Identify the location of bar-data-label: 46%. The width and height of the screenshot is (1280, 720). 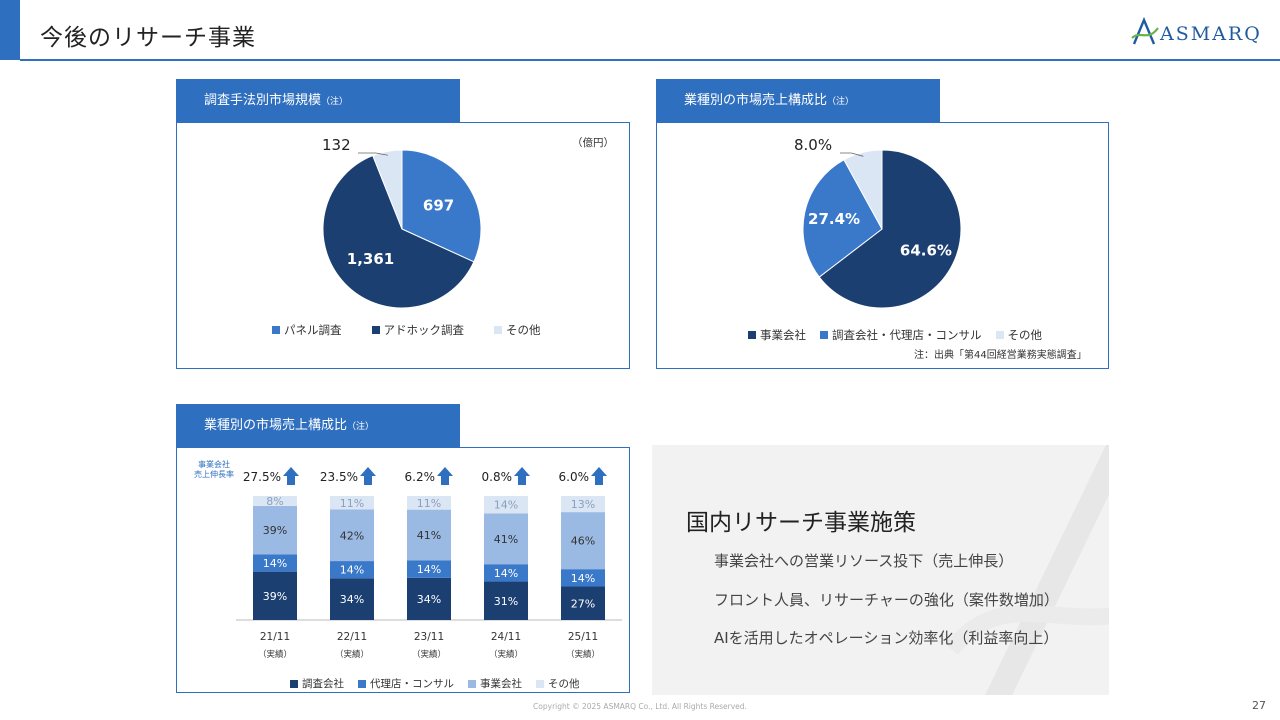
(583, 541).